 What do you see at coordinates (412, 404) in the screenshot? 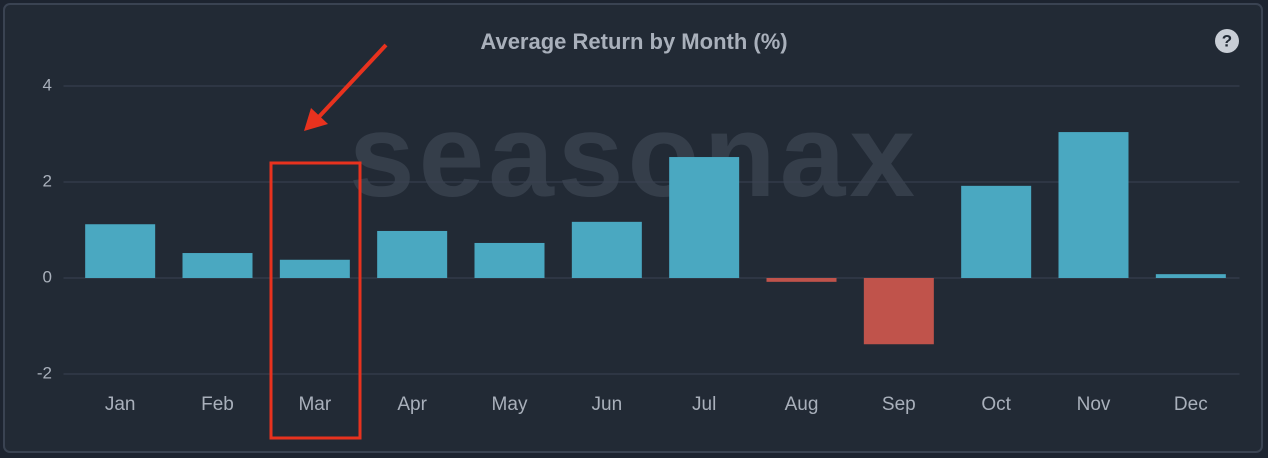
I see `x-tick-label: Apr` at bounding box center [412, 404].